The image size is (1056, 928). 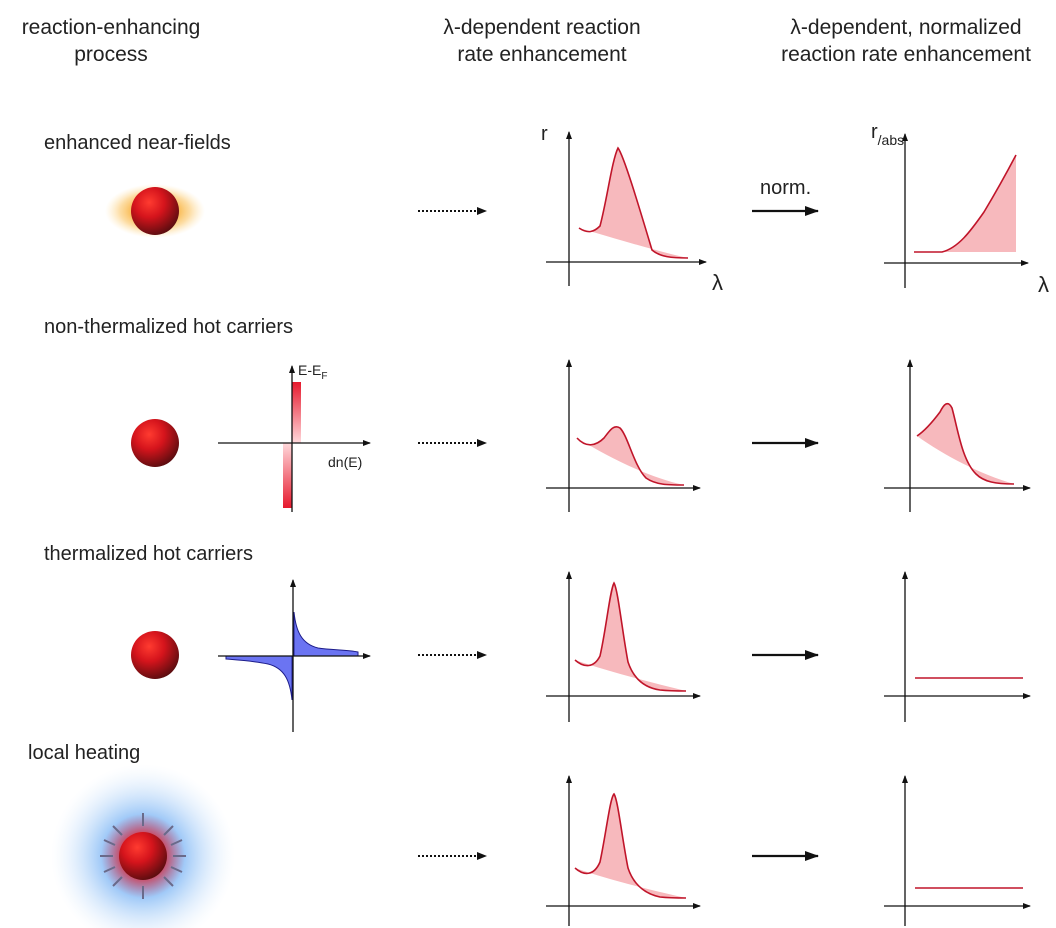 What do you see at coordinates (887, 134) in the screenshot?
I see `axis-label-r-abs: r/abs` at bounding box center [887, 134].